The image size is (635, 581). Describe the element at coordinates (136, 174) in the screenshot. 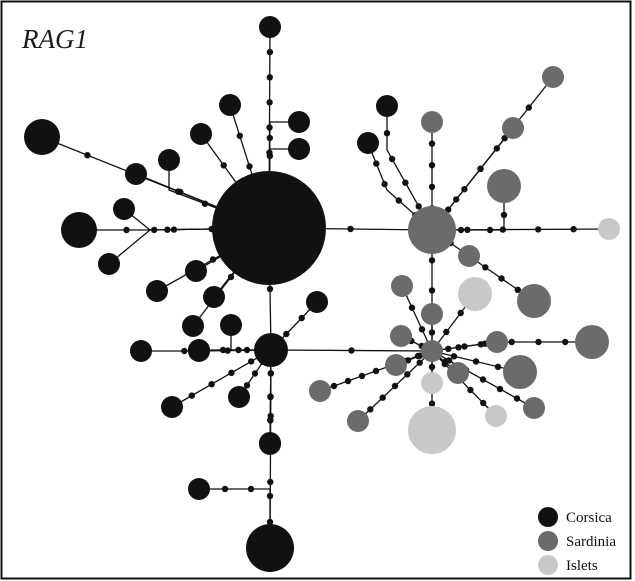

I see `haplotype-c_ul1` at that location.